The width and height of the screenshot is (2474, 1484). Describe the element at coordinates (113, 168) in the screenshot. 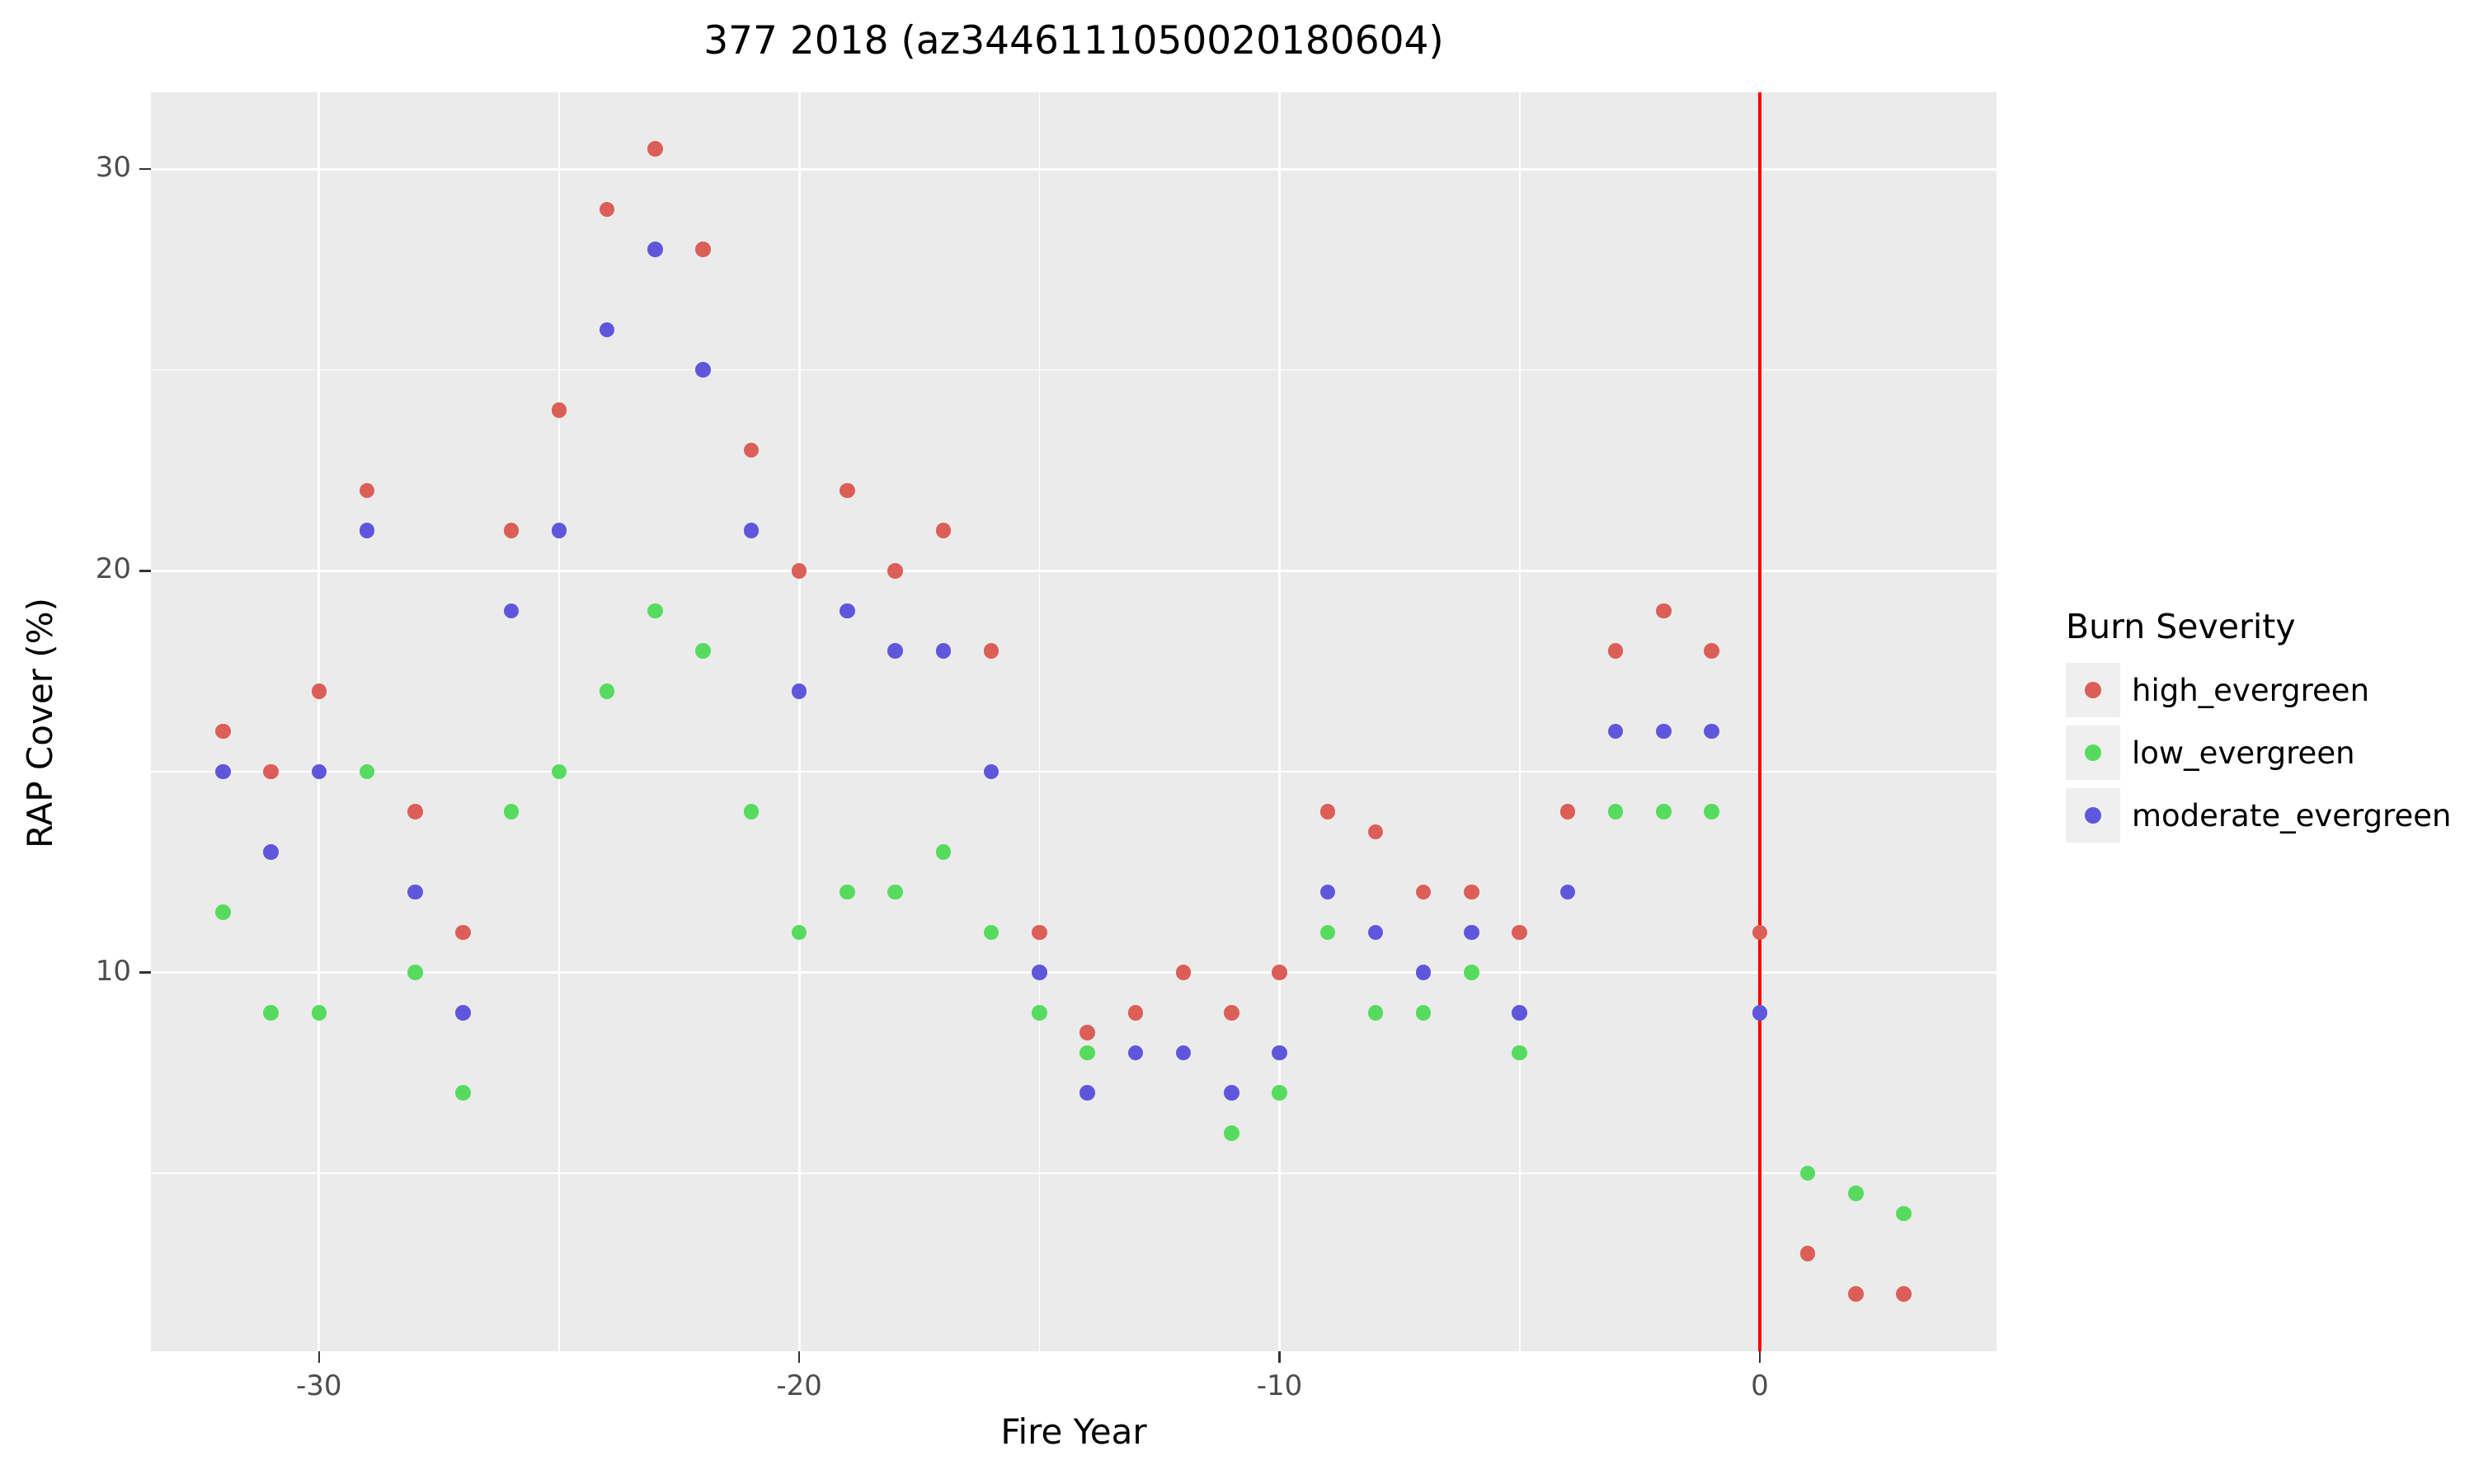

I see `y-tick-label: 30` at that location.